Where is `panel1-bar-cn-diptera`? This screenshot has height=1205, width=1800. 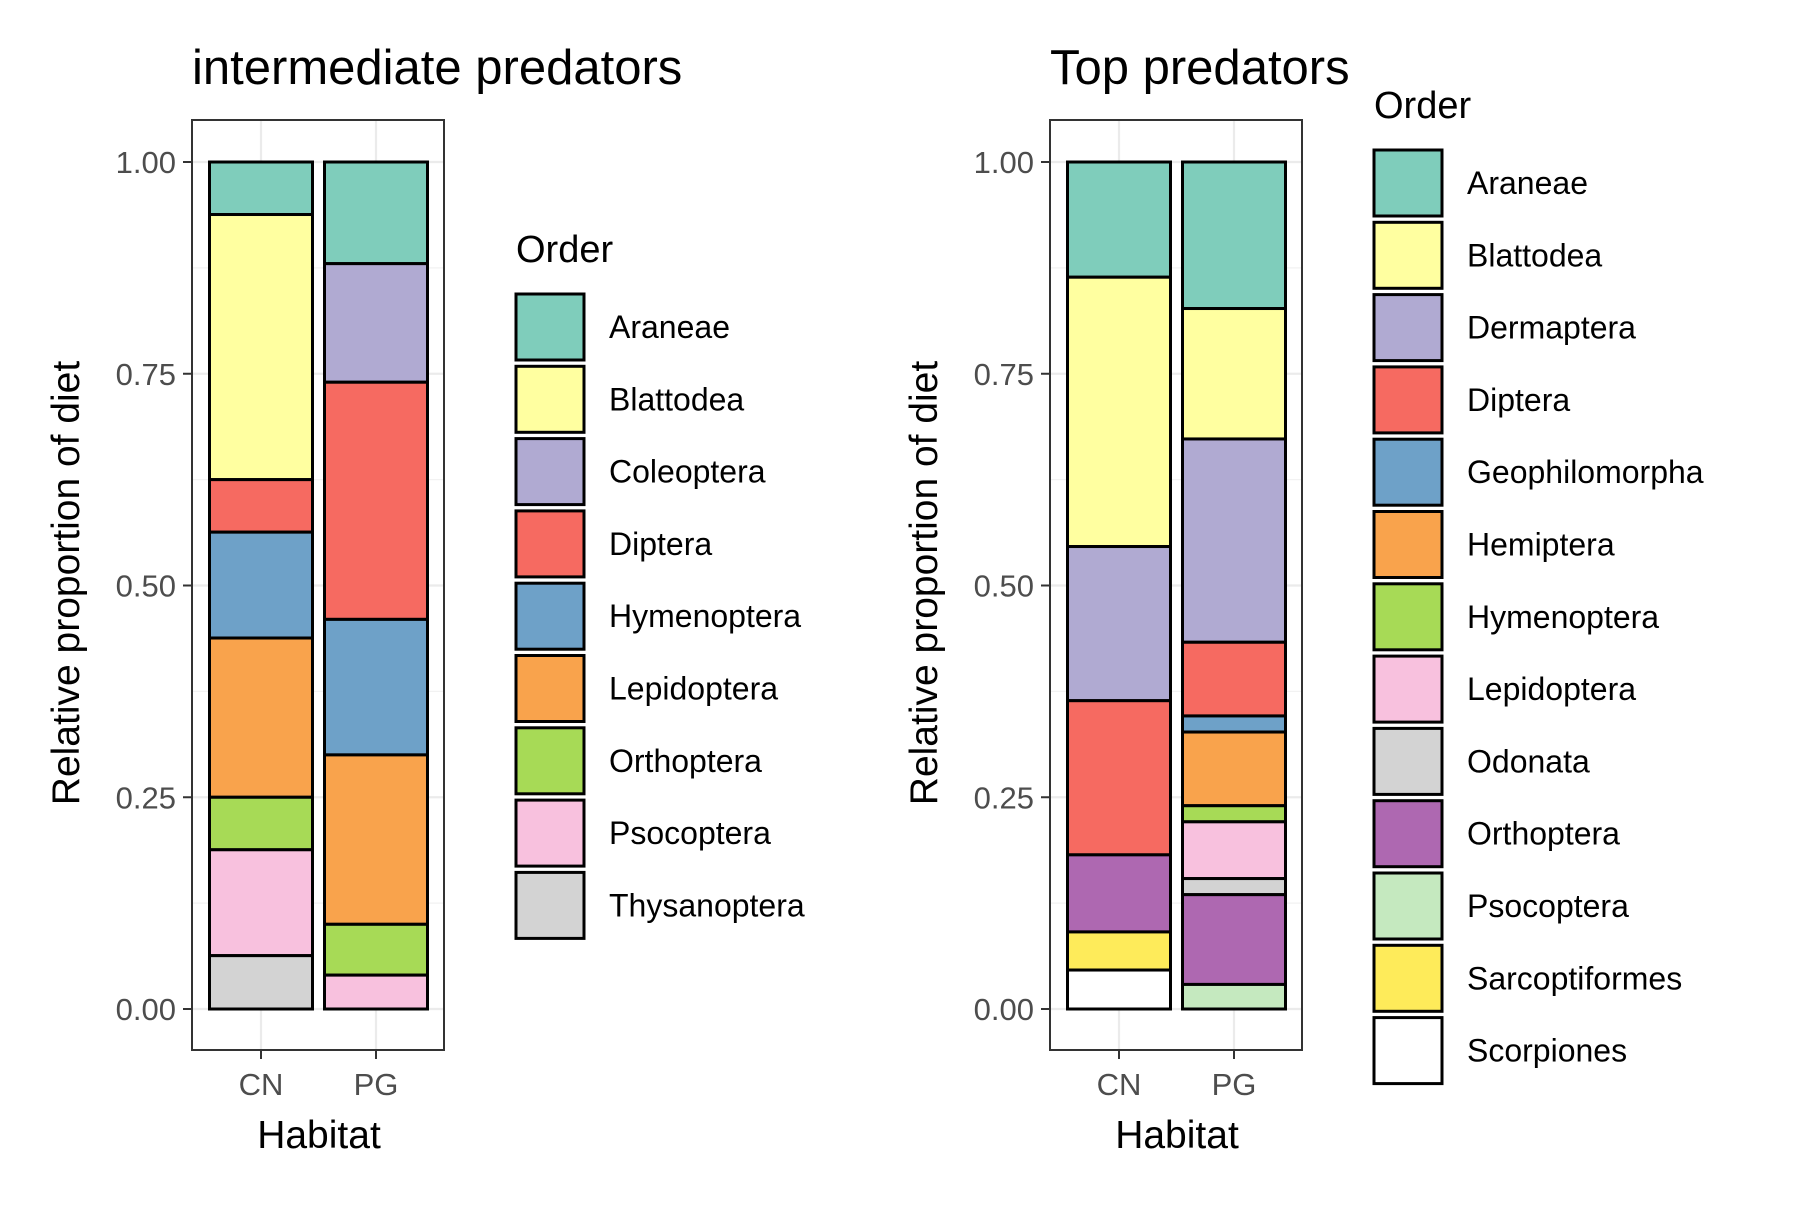 panel1-bar-cn-diptera is located at coordinates (261, 506).